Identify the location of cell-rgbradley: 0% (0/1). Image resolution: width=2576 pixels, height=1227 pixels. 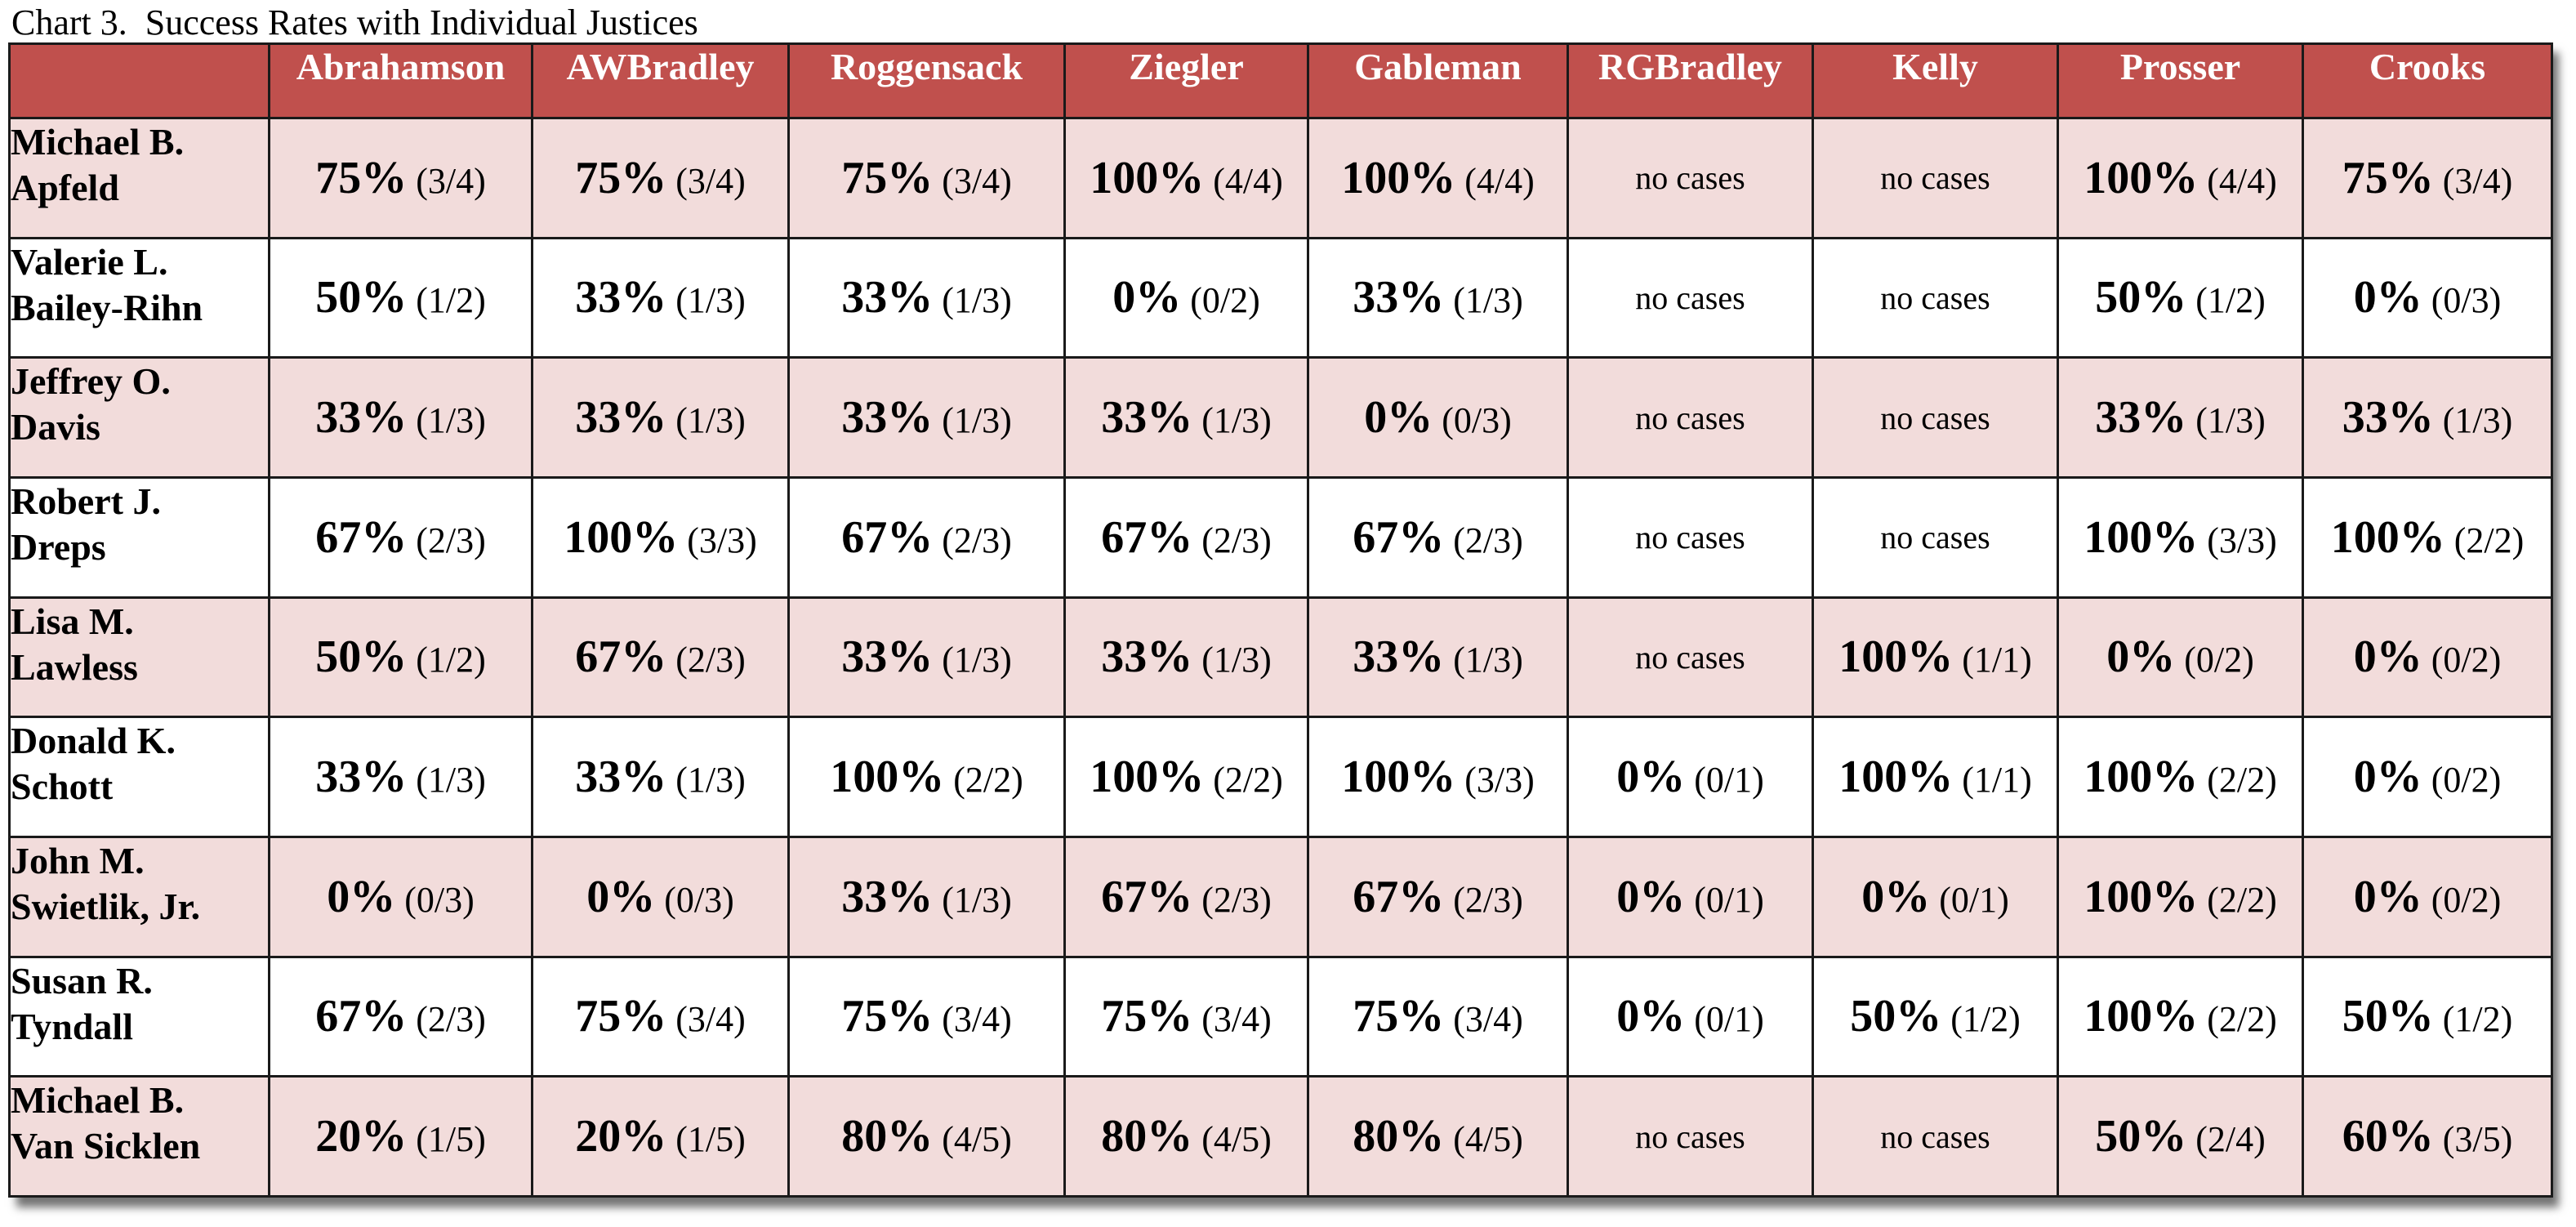
(1690, 777).